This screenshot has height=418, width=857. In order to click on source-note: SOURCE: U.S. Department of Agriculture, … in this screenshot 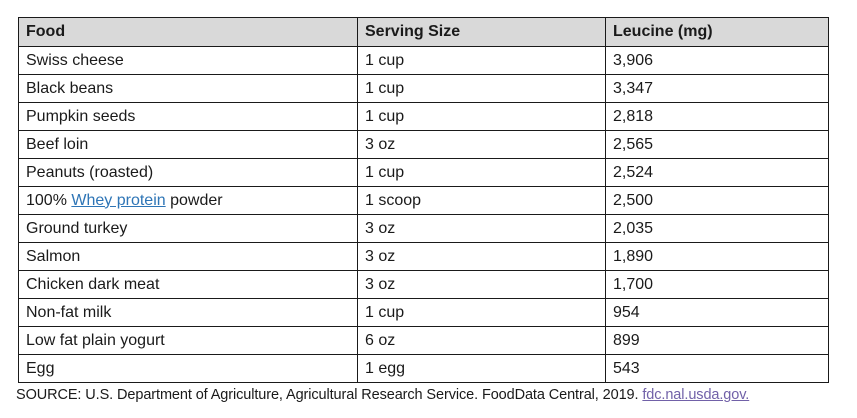, I will do `click(436, 395)`.